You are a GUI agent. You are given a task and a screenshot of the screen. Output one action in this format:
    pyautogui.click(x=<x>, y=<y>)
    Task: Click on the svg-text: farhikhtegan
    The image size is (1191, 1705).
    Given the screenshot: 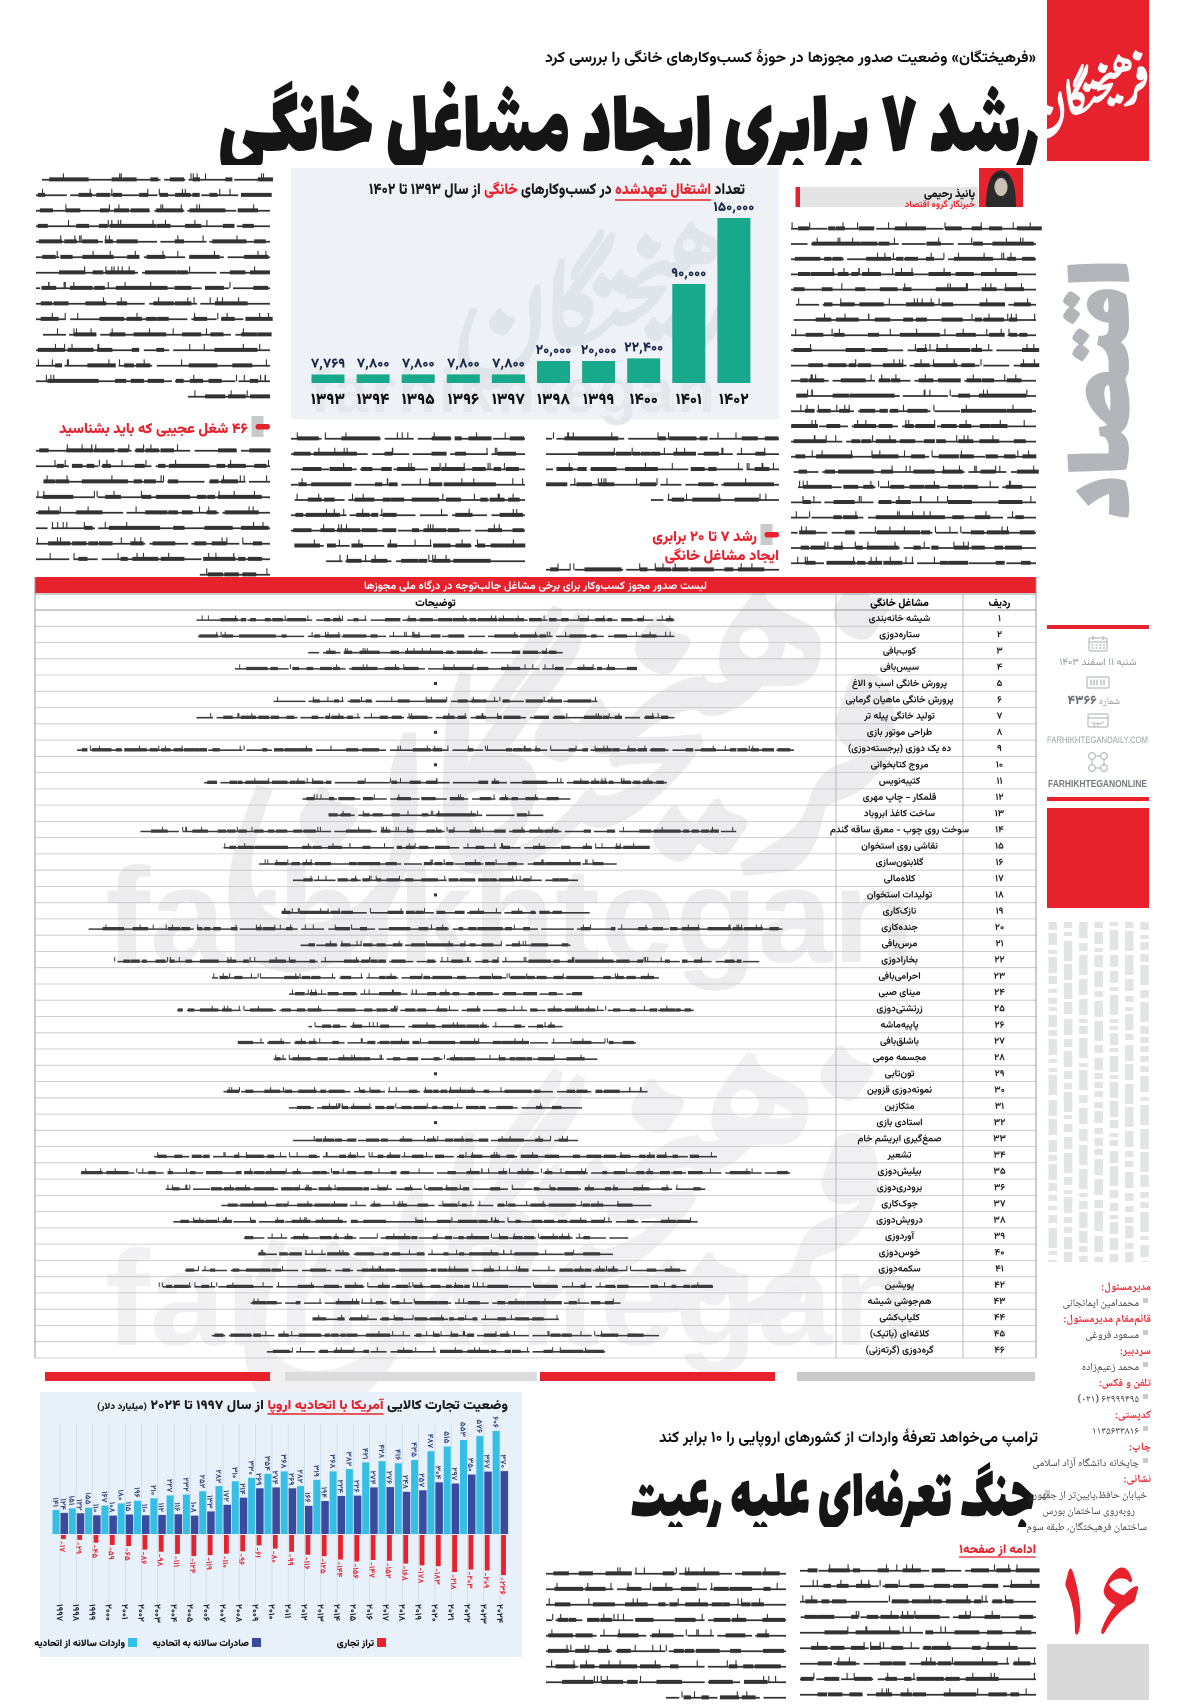 What is the action you would take?
    pyautogui.click(x=510, y=1298)
    